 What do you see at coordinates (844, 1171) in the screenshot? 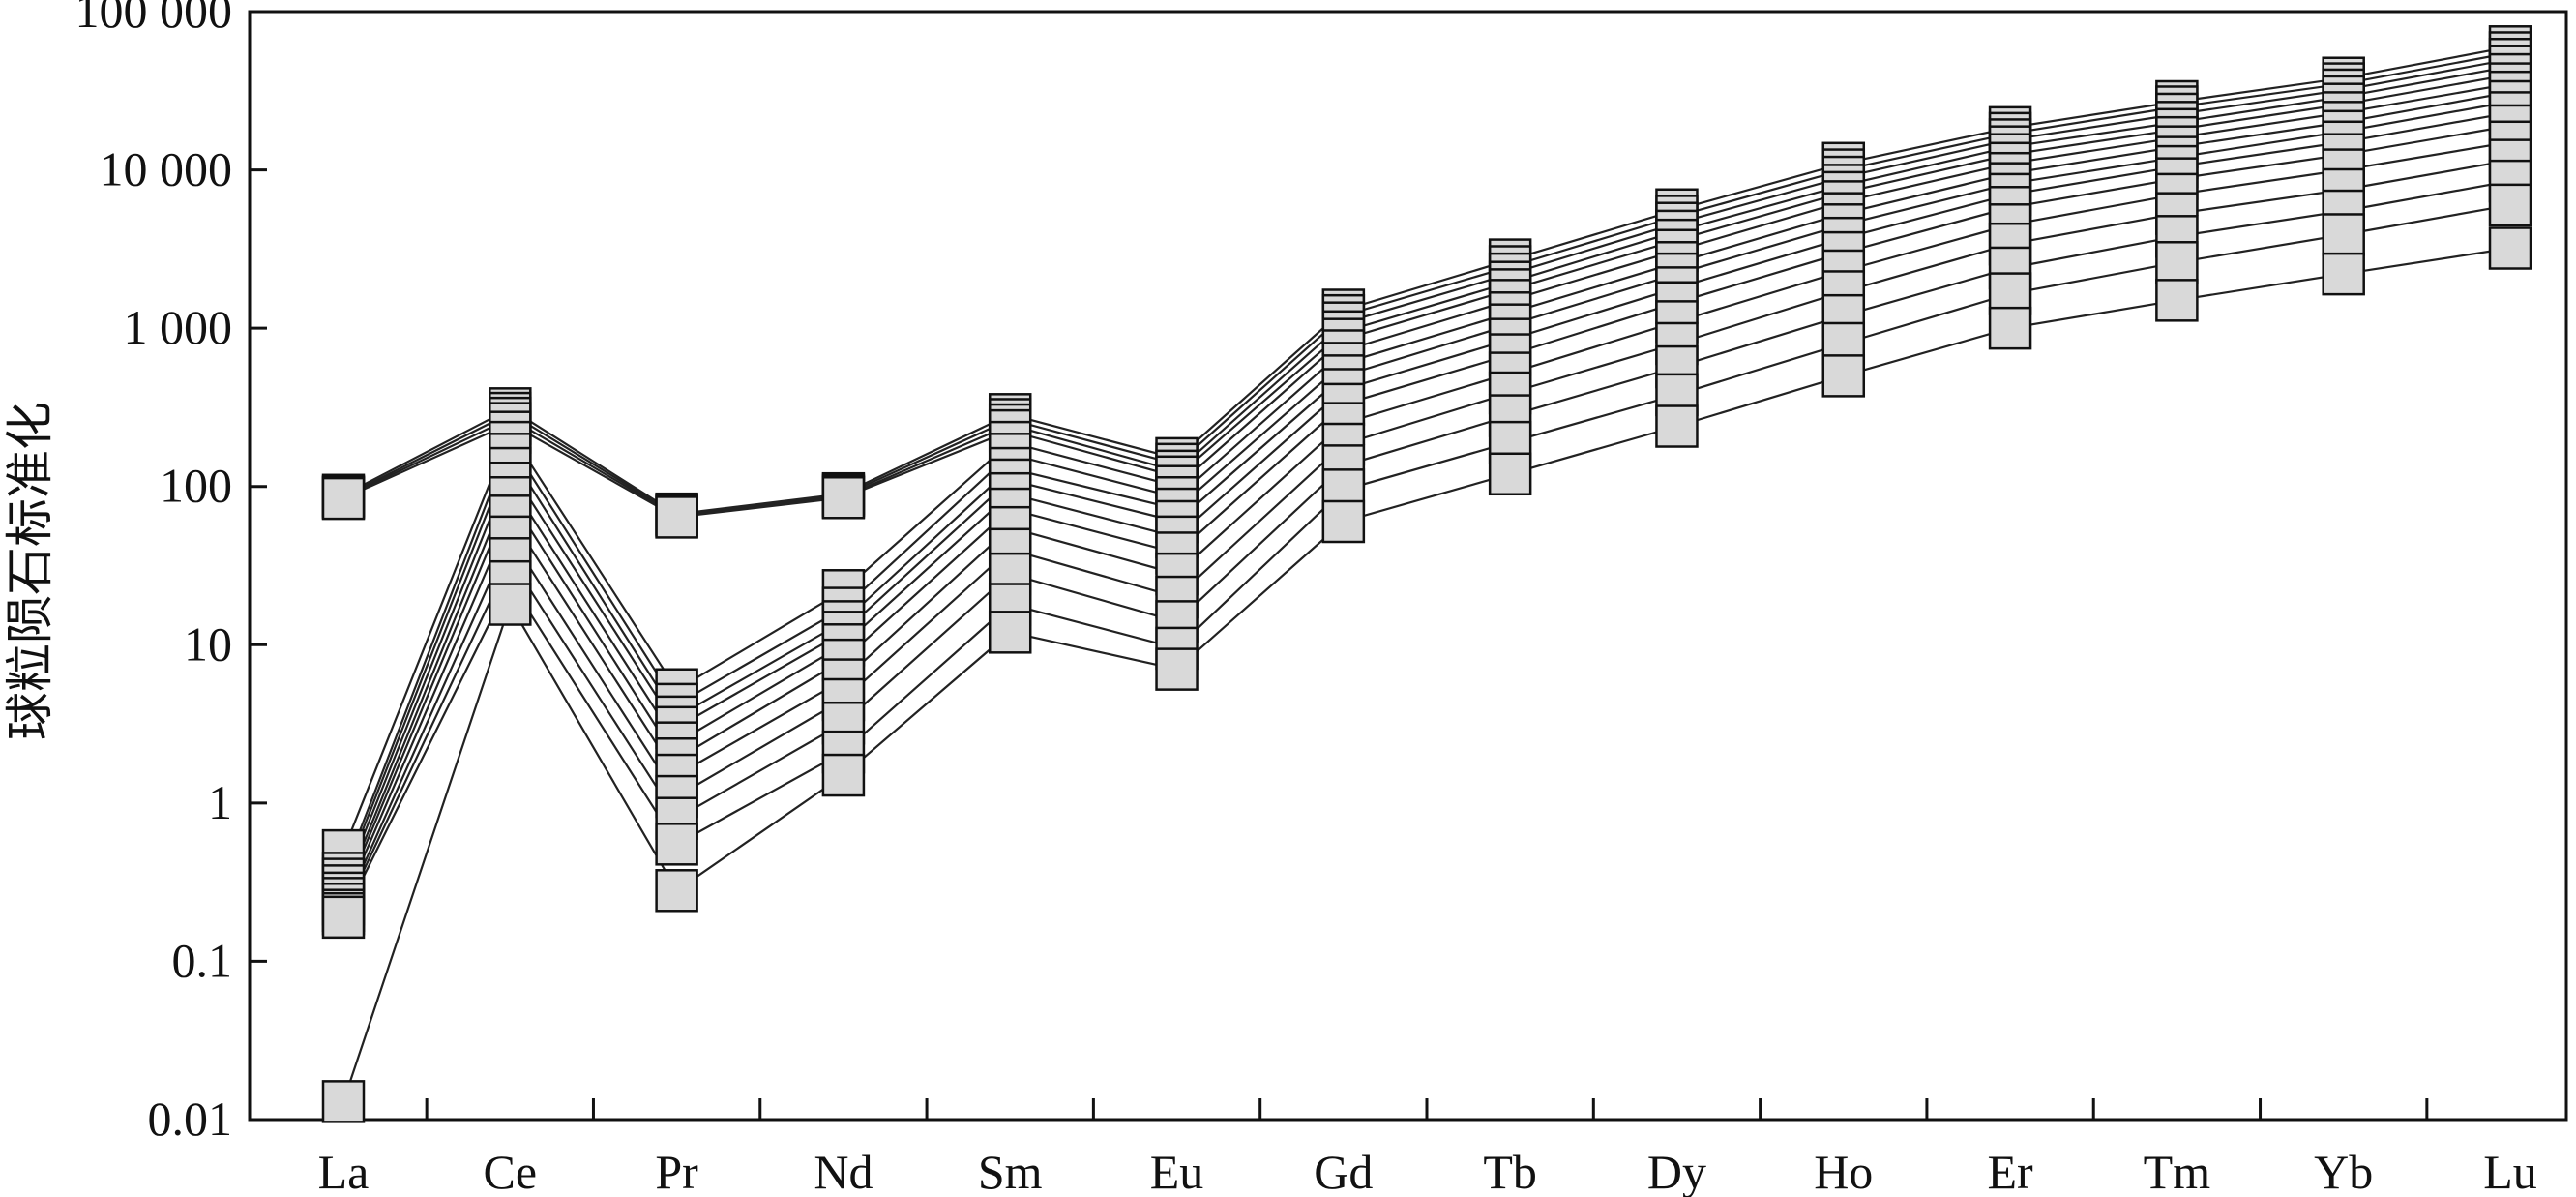
I see `x-tick-label: Nd` at bounding box center [844, 1171].